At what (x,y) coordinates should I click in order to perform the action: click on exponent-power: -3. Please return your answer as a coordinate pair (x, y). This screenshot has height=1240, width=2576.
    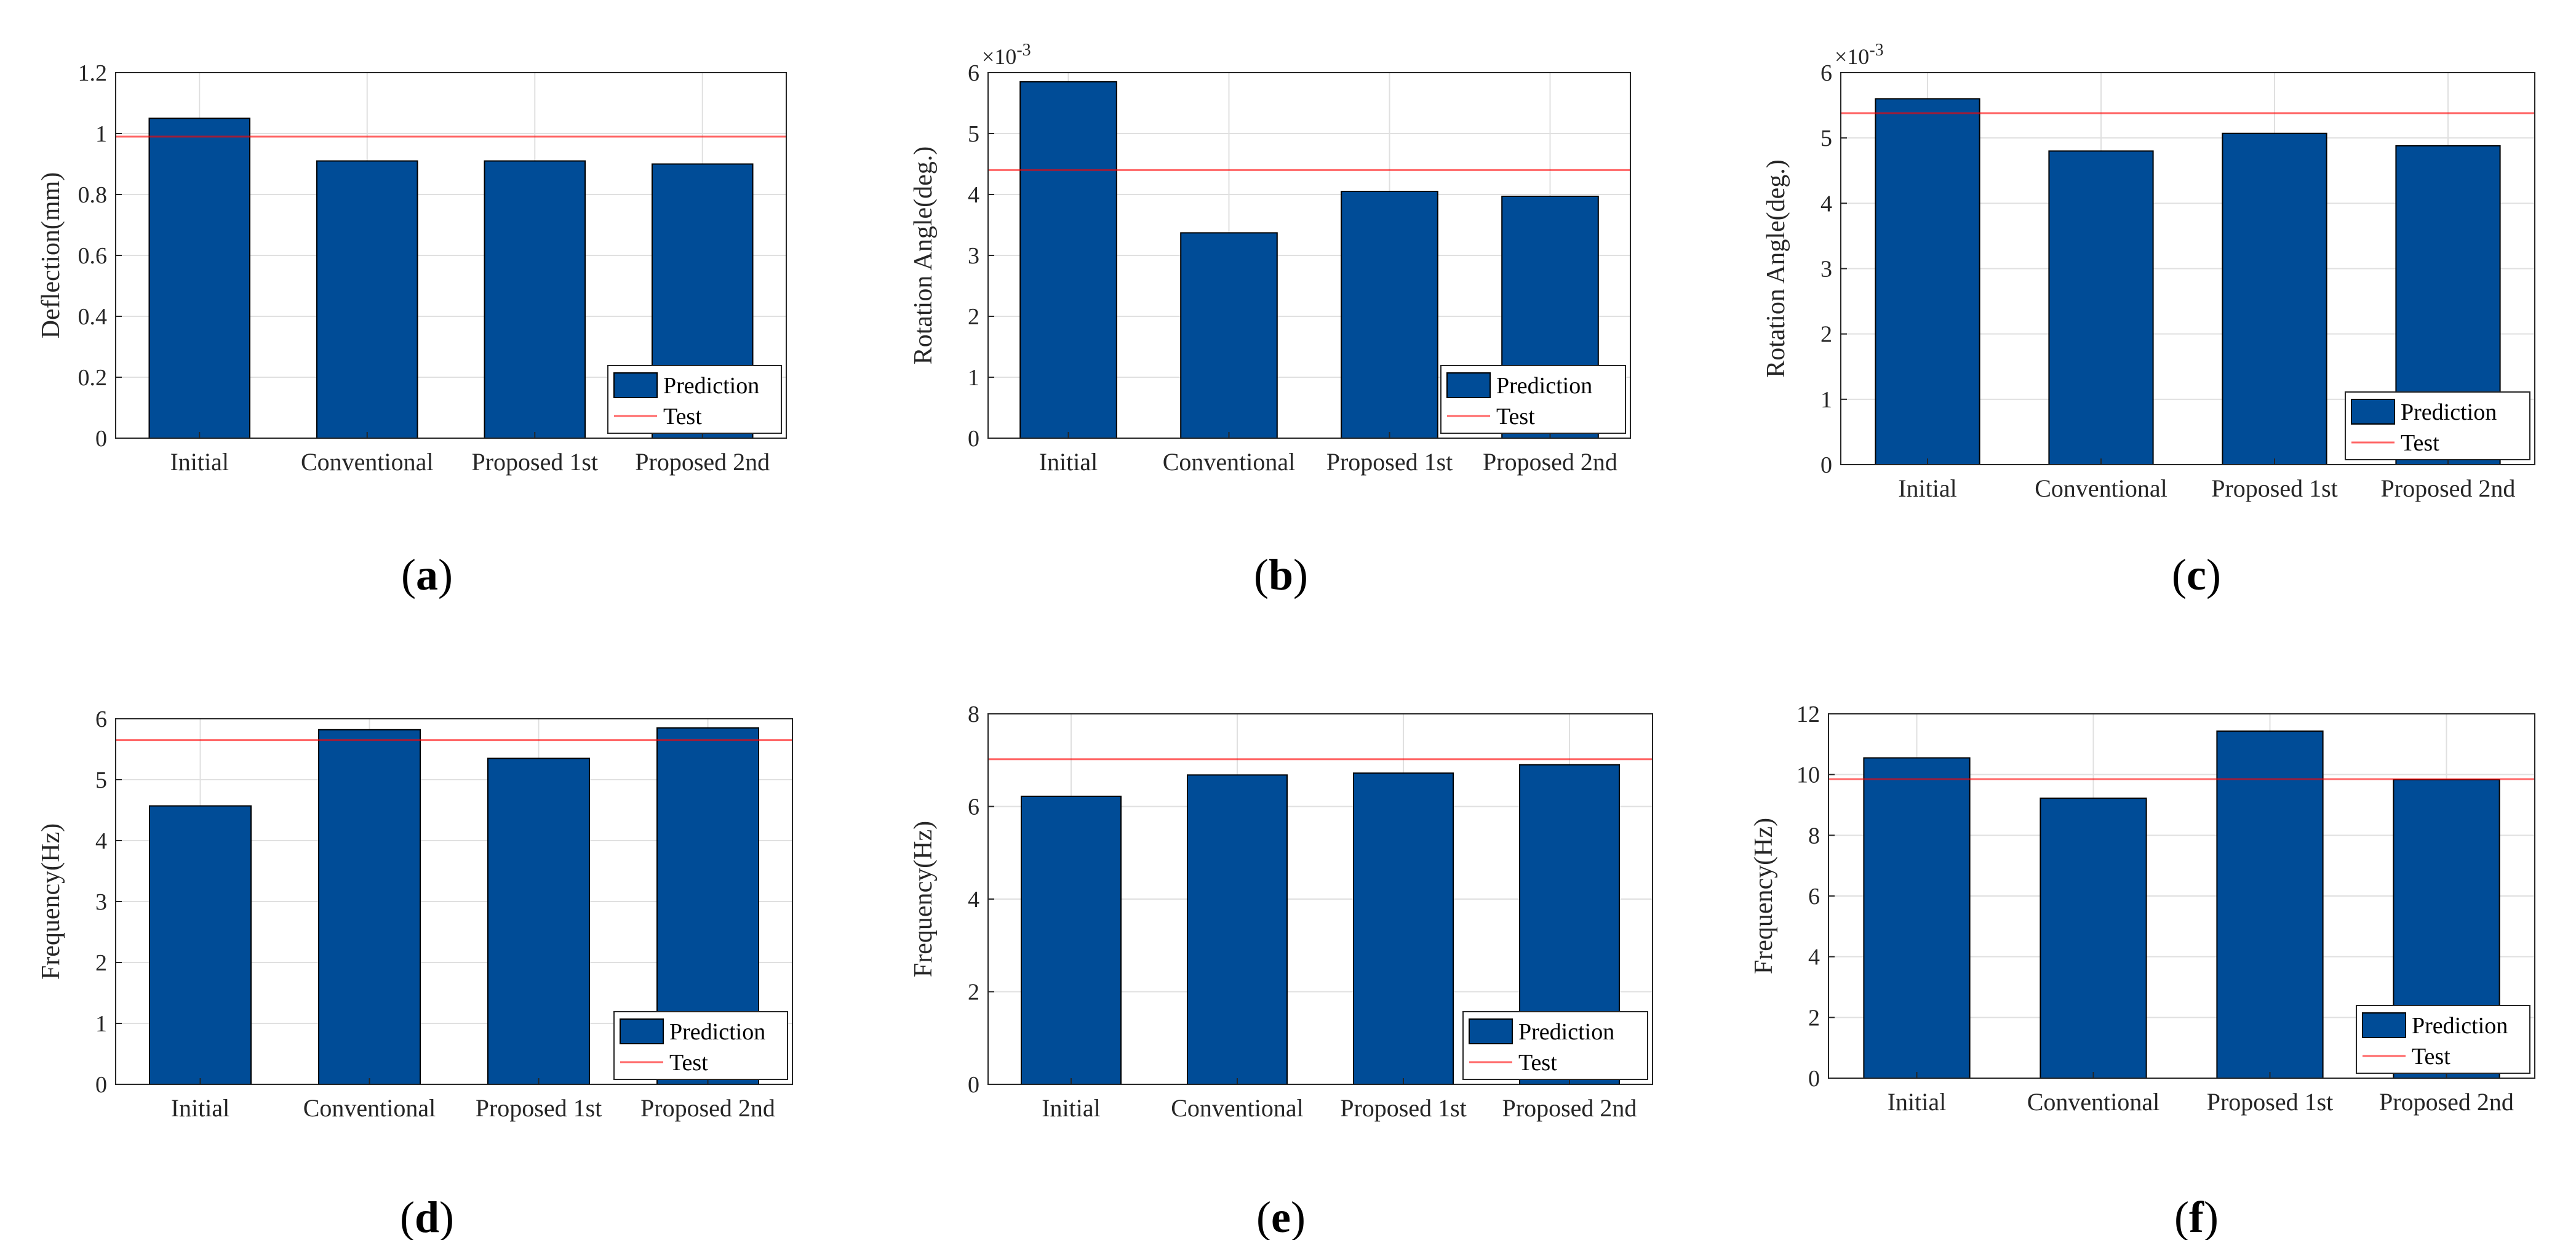
    Looking at the image, I should click on (1876, 50).